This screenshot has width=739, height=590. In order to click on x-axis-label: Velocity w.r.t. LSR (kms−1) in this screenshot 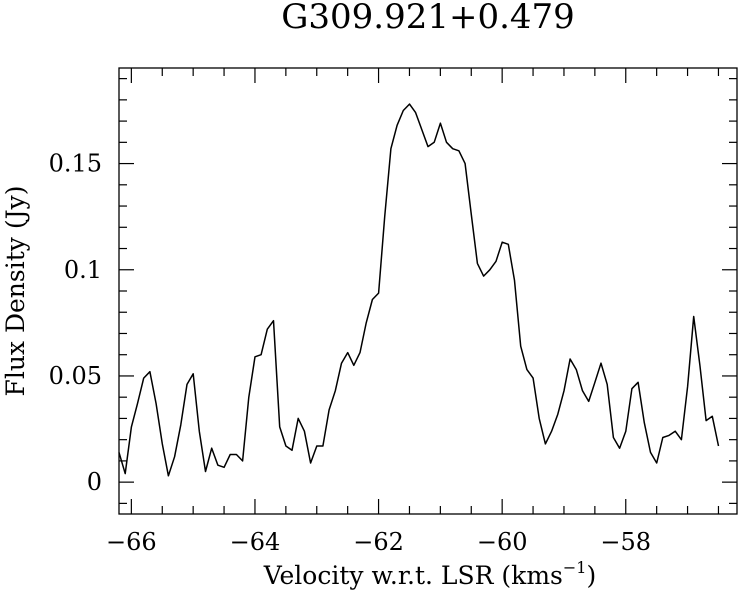, I will do `click(429, 574)`.